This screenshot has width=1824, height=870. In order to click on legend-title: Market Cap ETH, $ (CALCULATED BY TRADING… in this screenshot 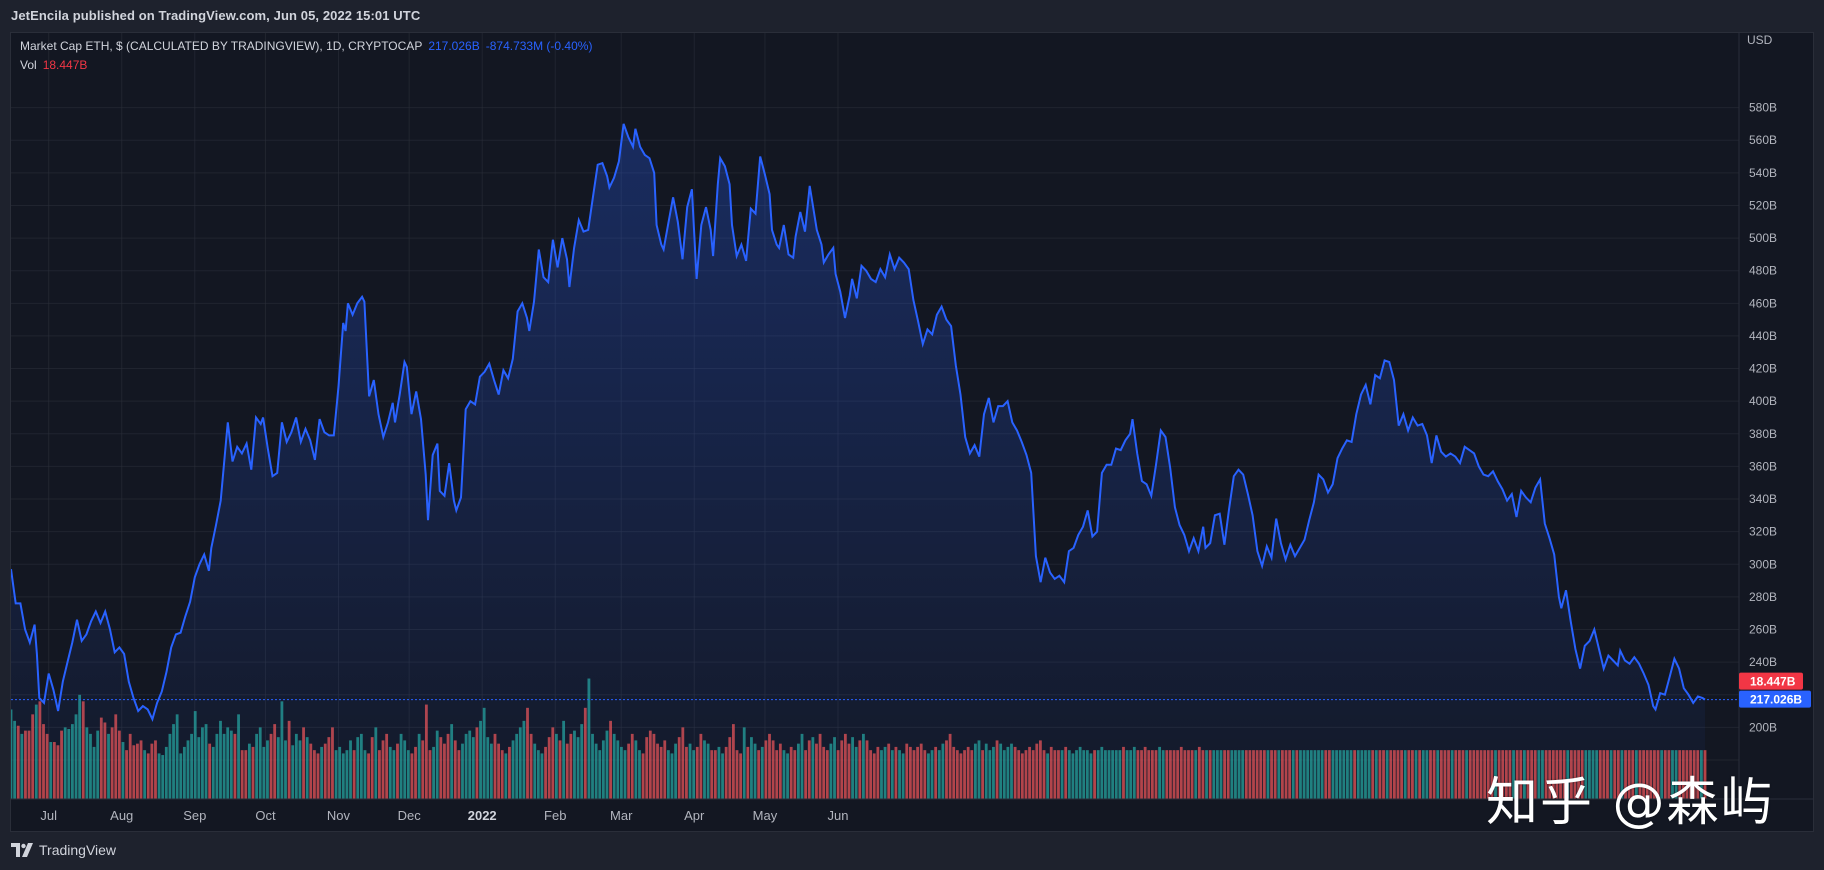, I will do `click(221, 46)`.